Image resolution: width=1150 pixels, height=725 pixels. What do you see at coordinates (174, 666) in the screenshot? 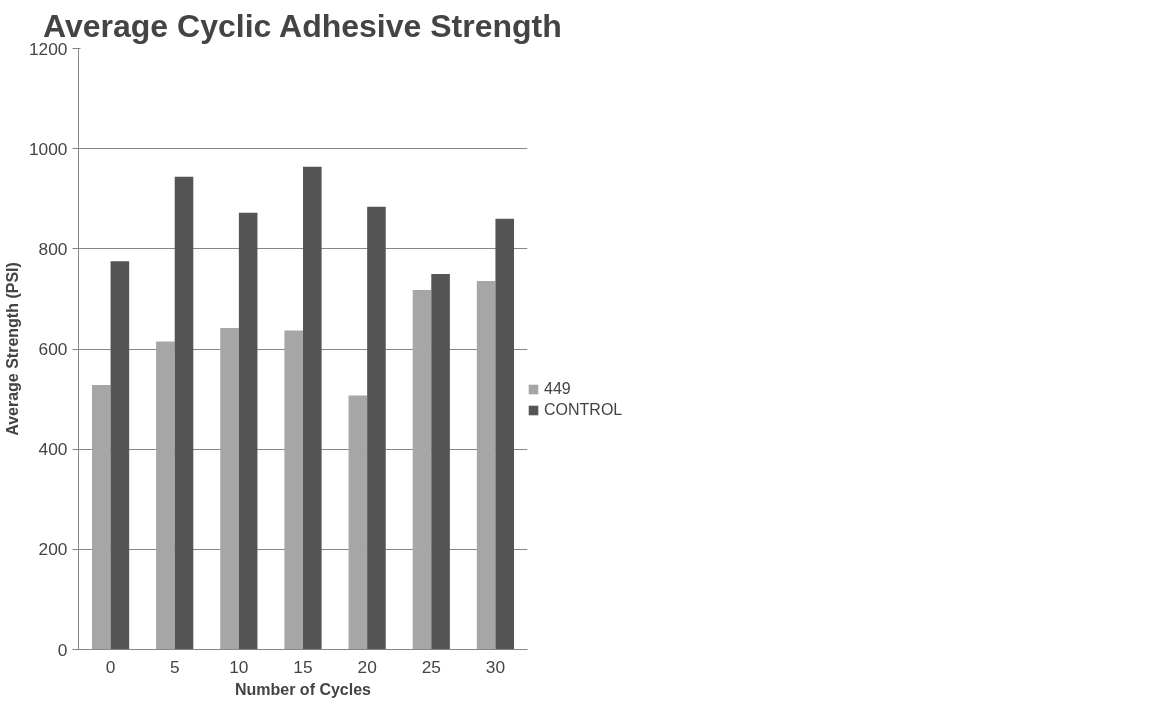
I see `x-tick-label: 5` at bounding box center [174, 666].